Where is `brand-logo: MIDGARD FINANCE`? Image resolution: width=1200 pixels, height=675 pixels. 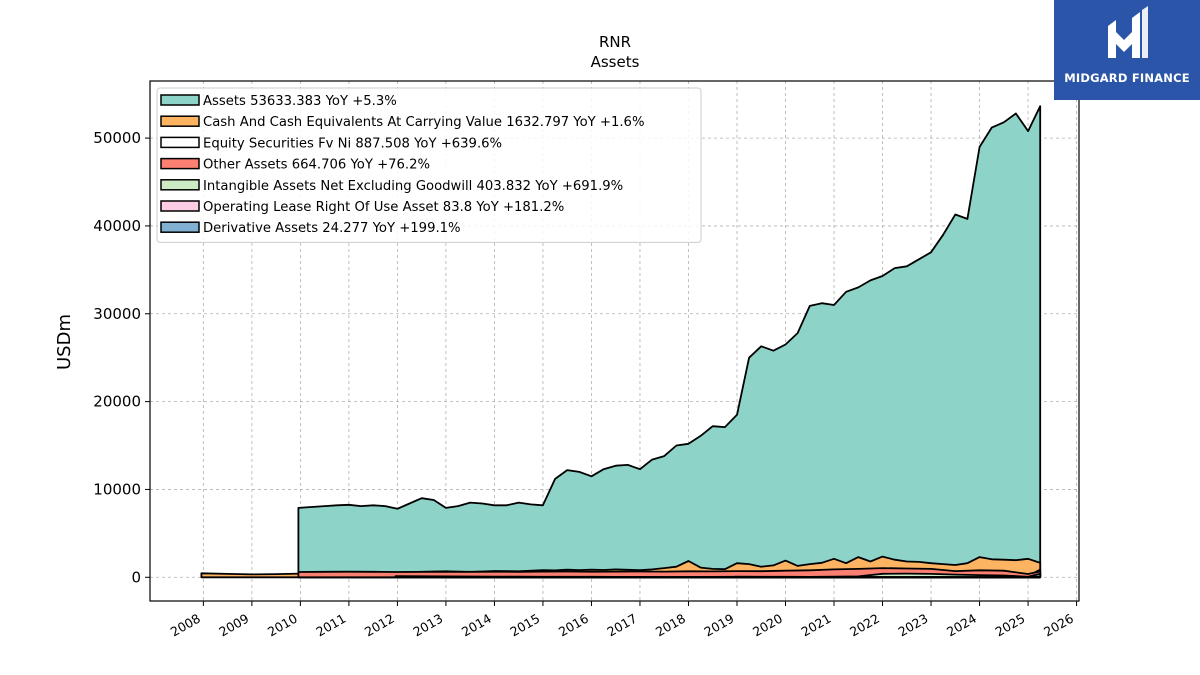
brand-logo: MIDGARD FINANCE is located at coordinates (1127, 50).